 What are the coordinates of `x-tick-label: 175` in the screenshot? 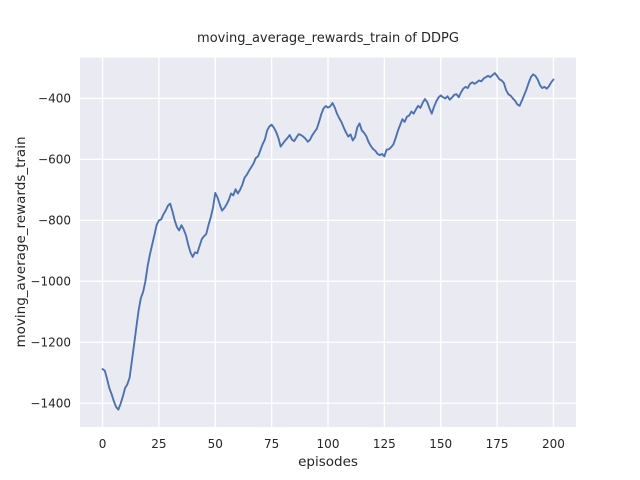 It's located at (497, 444).